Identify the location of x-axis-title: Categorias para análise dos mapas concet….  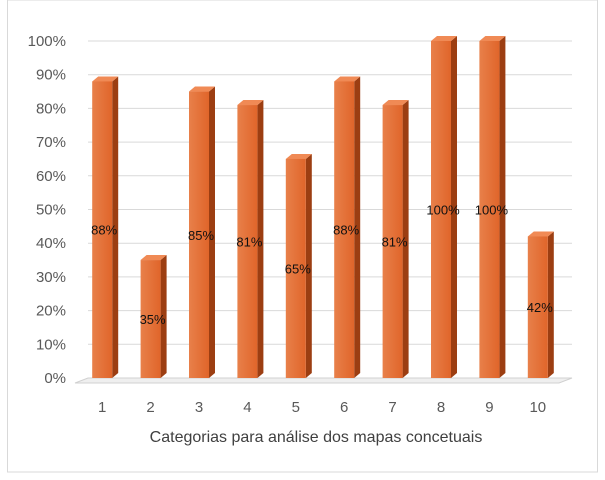
(316, 437).